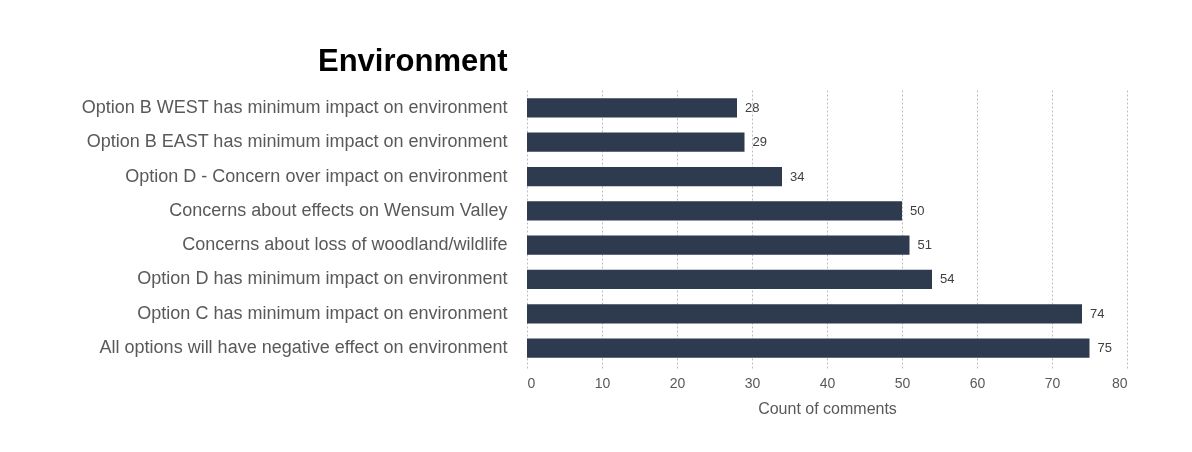 The image size is (1192, 452). Describe the element at coordinates (316, 175) in the screenshot. I see `y-tick-label: Option D - Concern over impact on environment` at that location.